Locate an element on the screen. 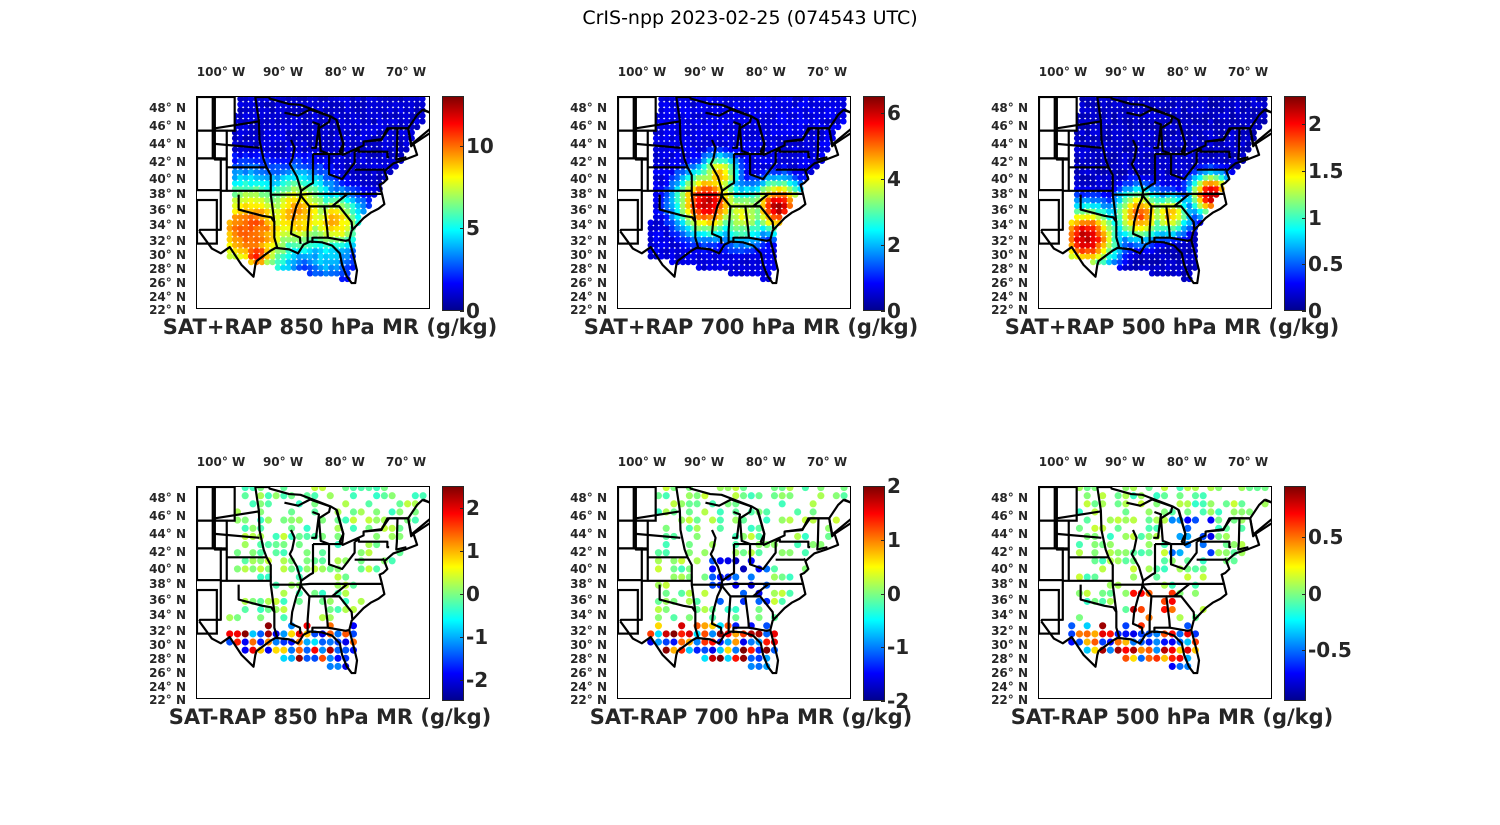 The height and width of the screenshot is (825, 1500). latitude-tick-label: 32° N is located at coordinates (167, 241).